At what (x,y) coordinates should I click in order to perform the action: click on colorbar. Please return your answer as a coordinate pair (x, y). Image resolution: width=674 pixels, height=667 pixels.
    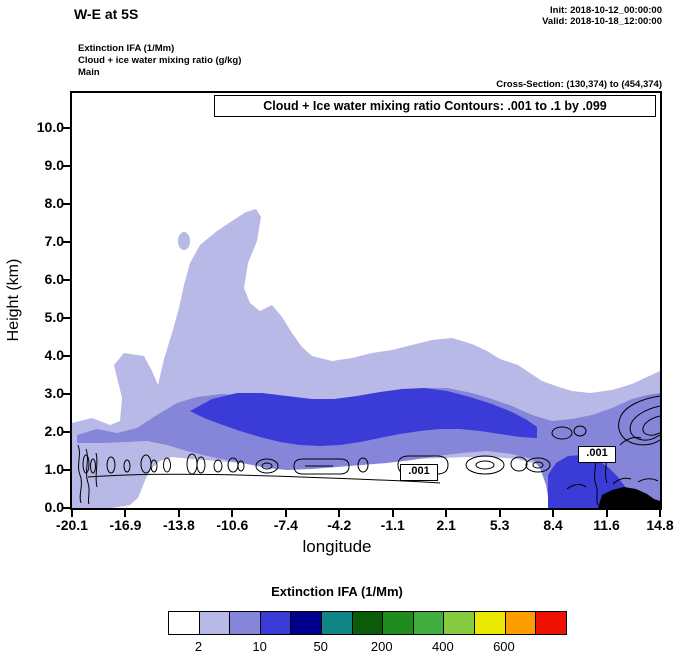
    Looking at the image, I should click on (367, 623).